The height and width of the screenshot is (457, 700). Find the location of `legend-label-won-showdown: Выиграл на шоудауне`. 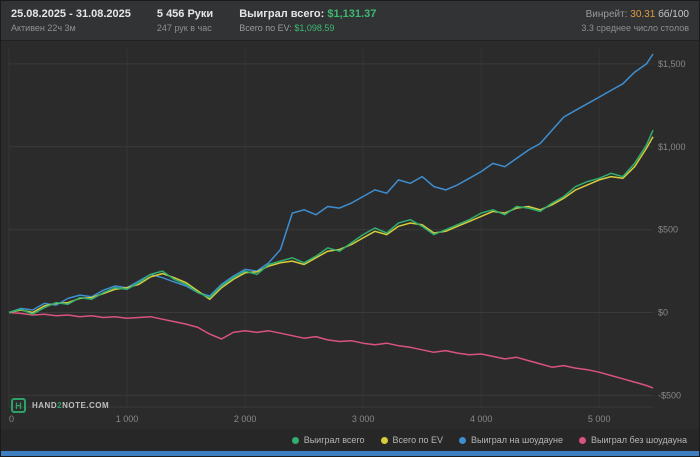

legend-label-won-showdown: Выиграл на шоудауне is located at coordinates (517, 440).